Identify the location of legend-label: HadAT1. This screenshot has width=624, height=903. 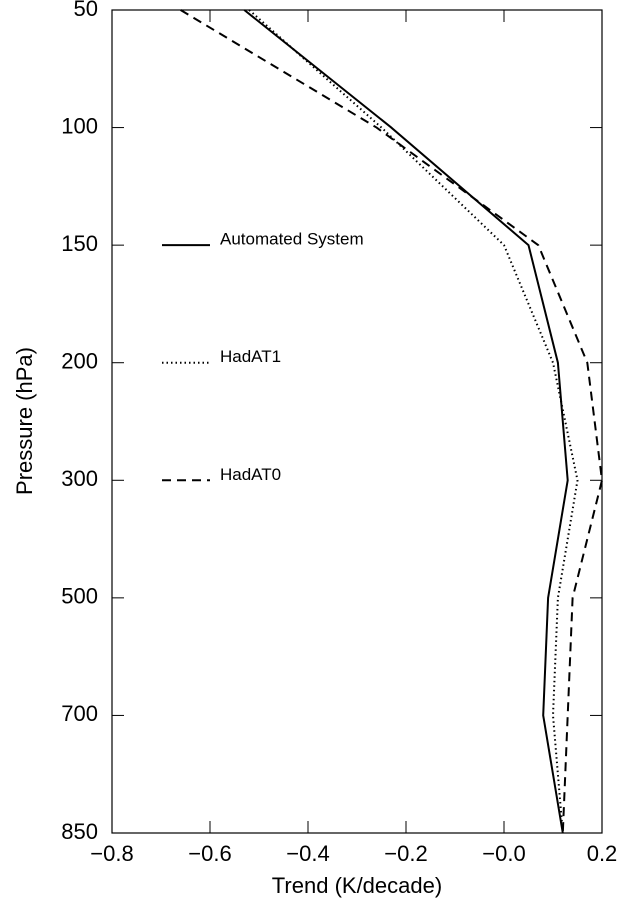
(250, 356).